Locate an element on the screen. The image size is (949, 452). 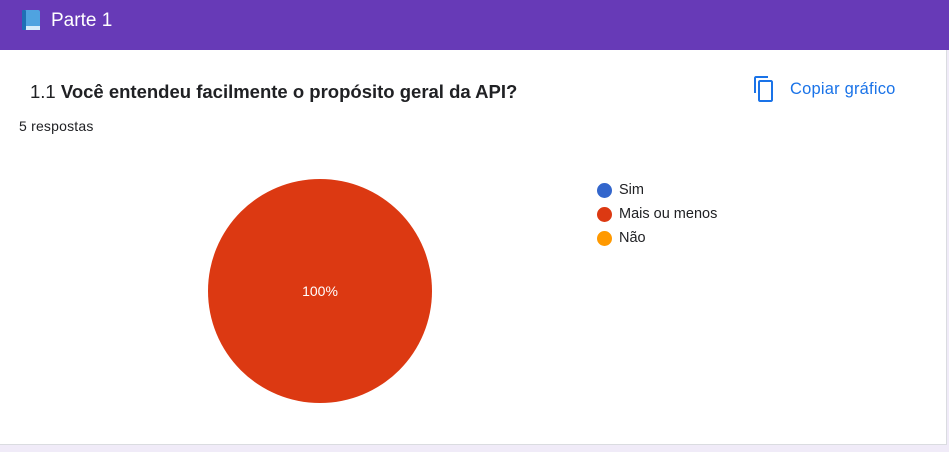
copy-chart-button: Copiar gráfico is located at coordinates (824, 89).